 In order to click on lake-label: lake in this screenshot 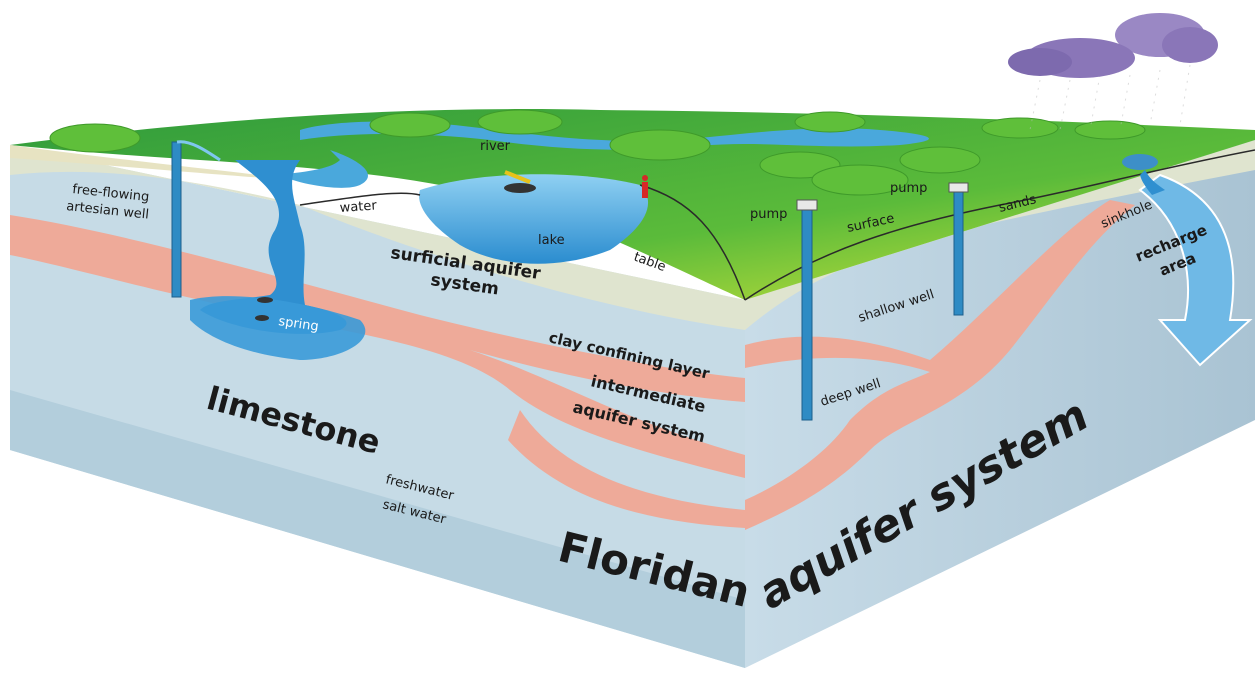, I will do `click(551, 240)`.